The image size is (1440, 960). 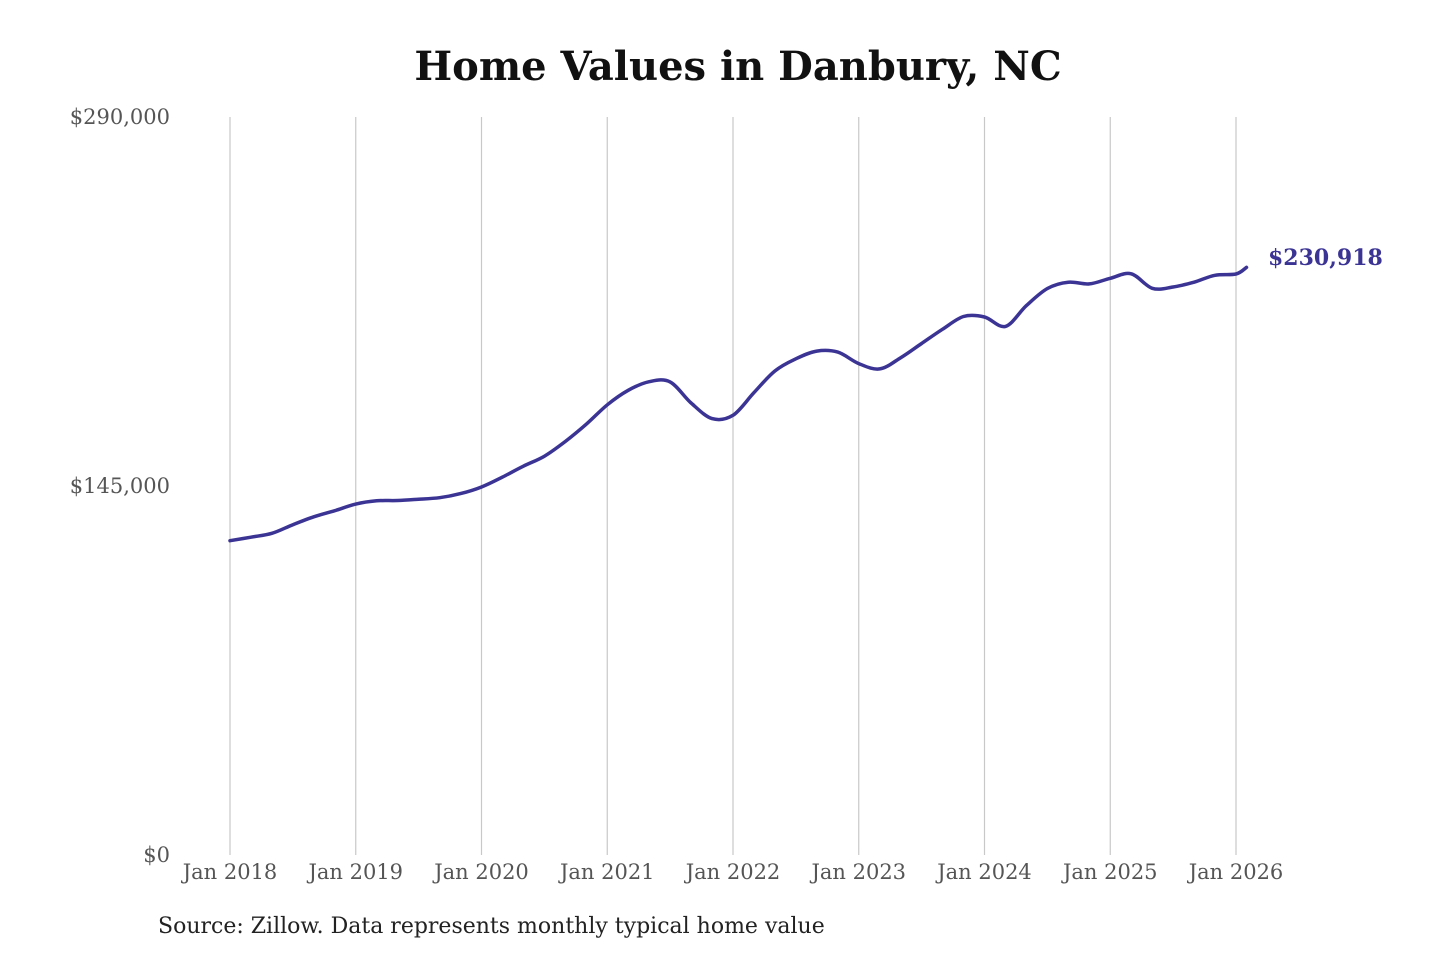 What do you see at coordinates (606, 872) in the screenshot?
I see `x-tick-label: Jan 2021` at bounding box center [606, 872].